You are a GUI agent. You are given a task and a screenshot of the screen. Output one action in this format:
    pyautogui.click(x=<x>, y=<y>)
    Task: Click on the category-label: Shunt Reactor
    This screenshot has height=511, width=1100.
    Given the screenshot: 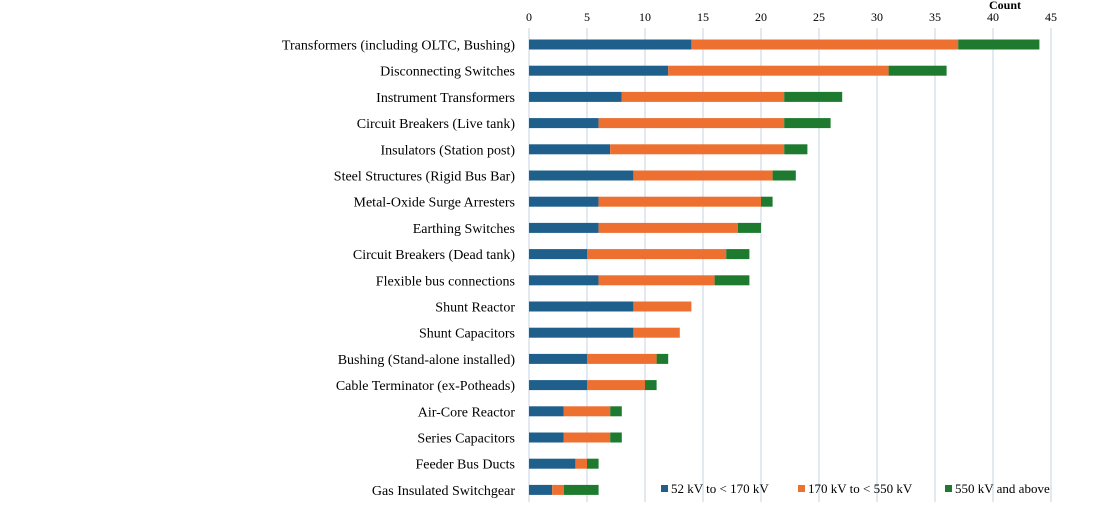 What is the action you would take?
    pyautogui.click(x=475, y=308)
    